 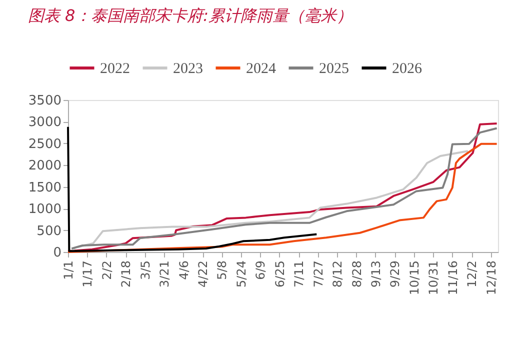 I want to click on y-tick-label: 2500, so click(x=45, y=144).